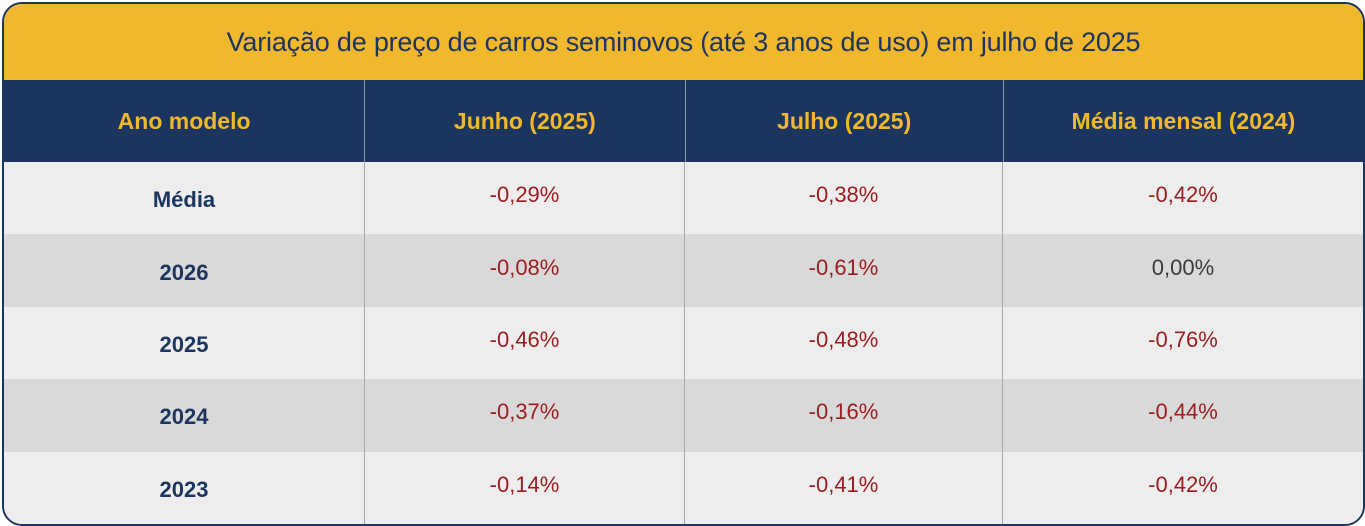  Describe the element at coordinates (525, 487) in the screenshot. I see `cell-junho-2025: -0,14%` at that location.